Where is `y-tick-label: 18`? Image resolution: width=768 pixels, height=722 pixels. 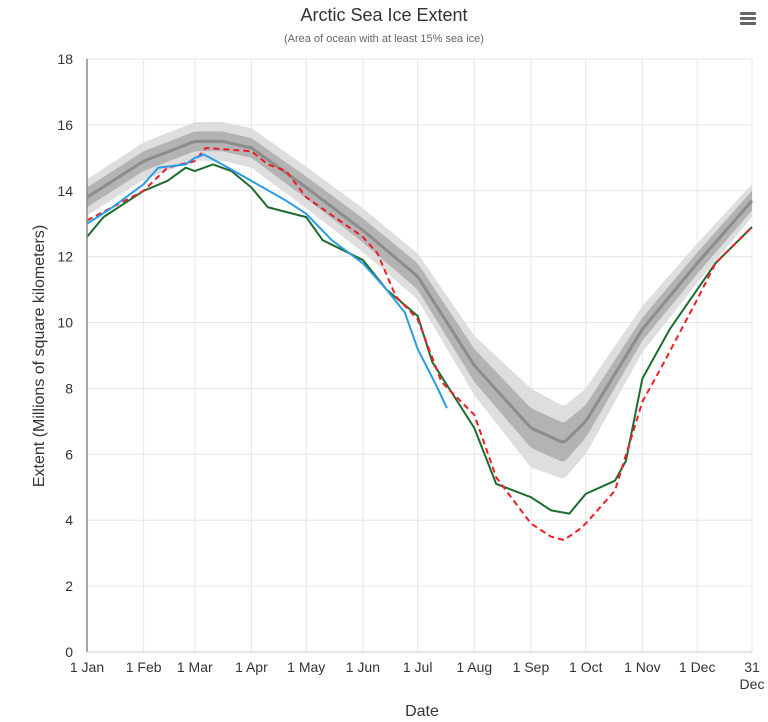 y-tick-label: 18 is located at coordinates (65, 59).